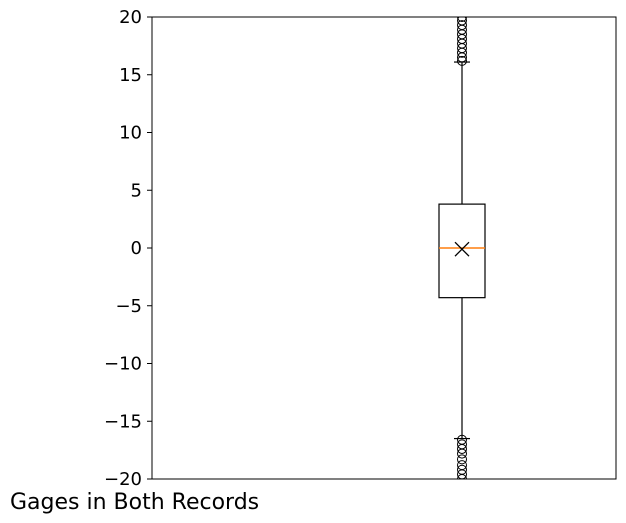 Image resolution: width=626 pixels, height=523 pixels. I want to click on y-tick-label: −5, so click(128, 306).